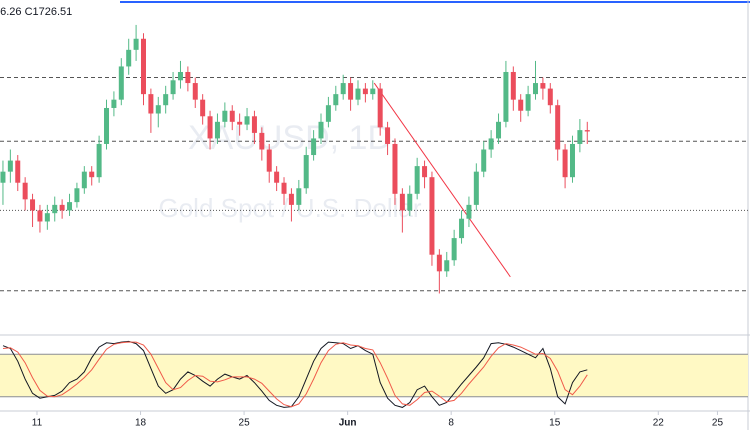 Image resolution: width=750 pixels, height=430 pixels. What do you see at coordinates (141, 423) in the screenshot?
I see `x-tick-label: 18` at bounding box center [141, 423].